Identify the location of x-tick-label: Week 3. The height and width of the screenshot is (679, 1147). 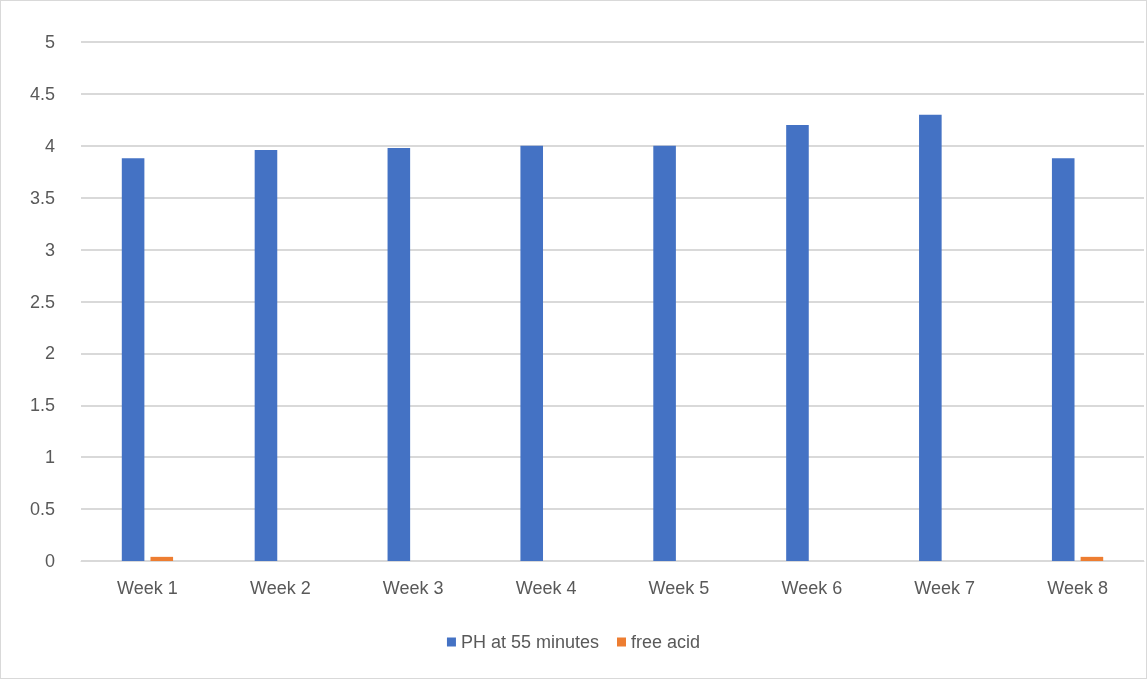
(413, 588).